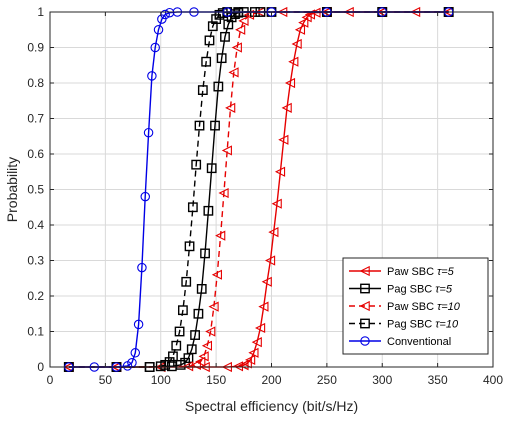  Describe the element at coordinates (35, 48) in the screenshot. I see `y-tick-label: 0.9` at that location.